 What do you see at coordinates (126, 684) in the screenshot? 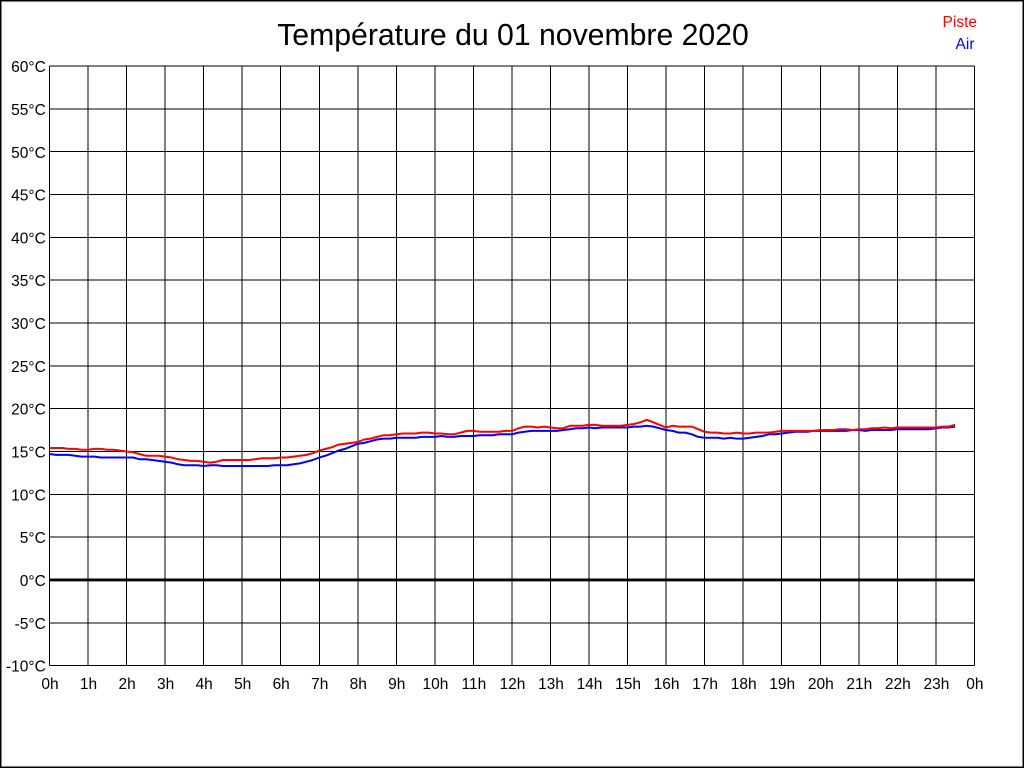
I see `svg-text: 2h` at bounding box center [126, 684].